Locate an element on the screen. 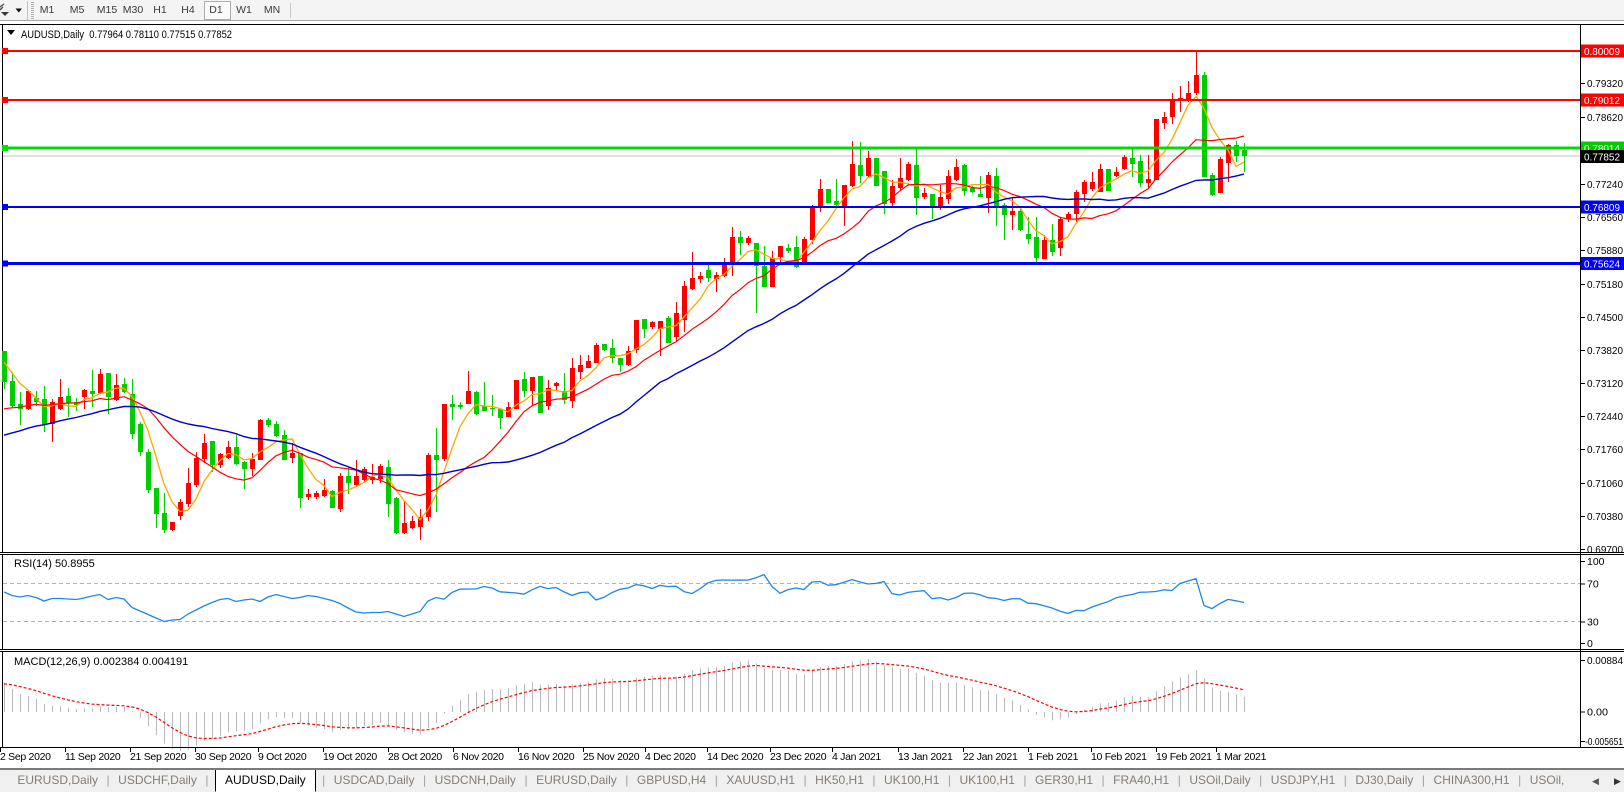 The height and width of the screenshot is (792, 1624). svg-text: 13 Jan 2021 is located at coordinates (925, 757).